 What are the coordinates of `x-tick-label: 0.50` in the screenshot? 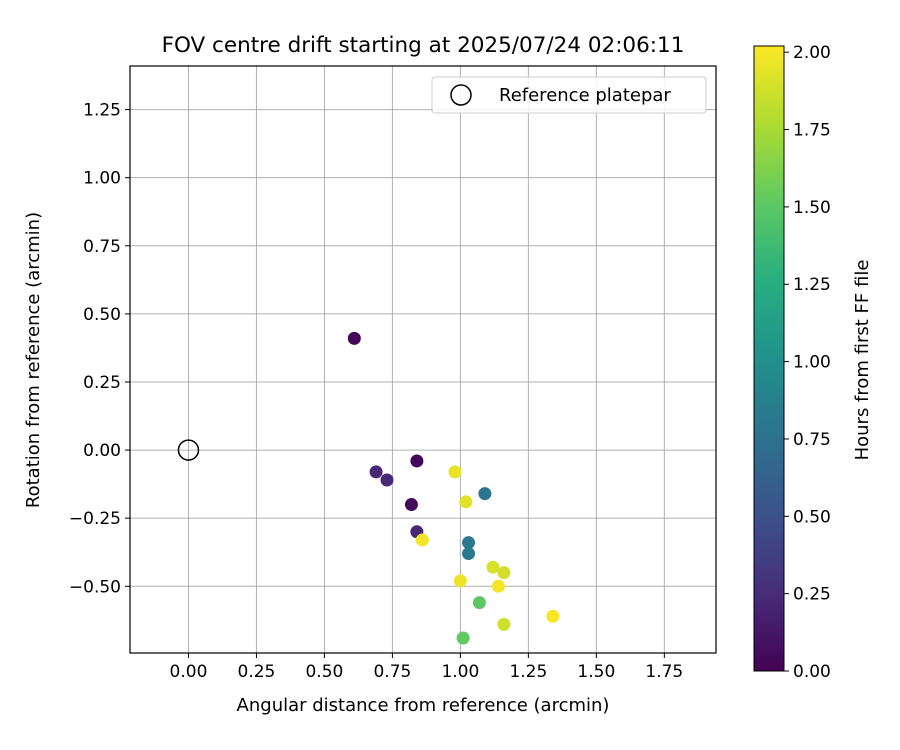 It's located at (324, 672).